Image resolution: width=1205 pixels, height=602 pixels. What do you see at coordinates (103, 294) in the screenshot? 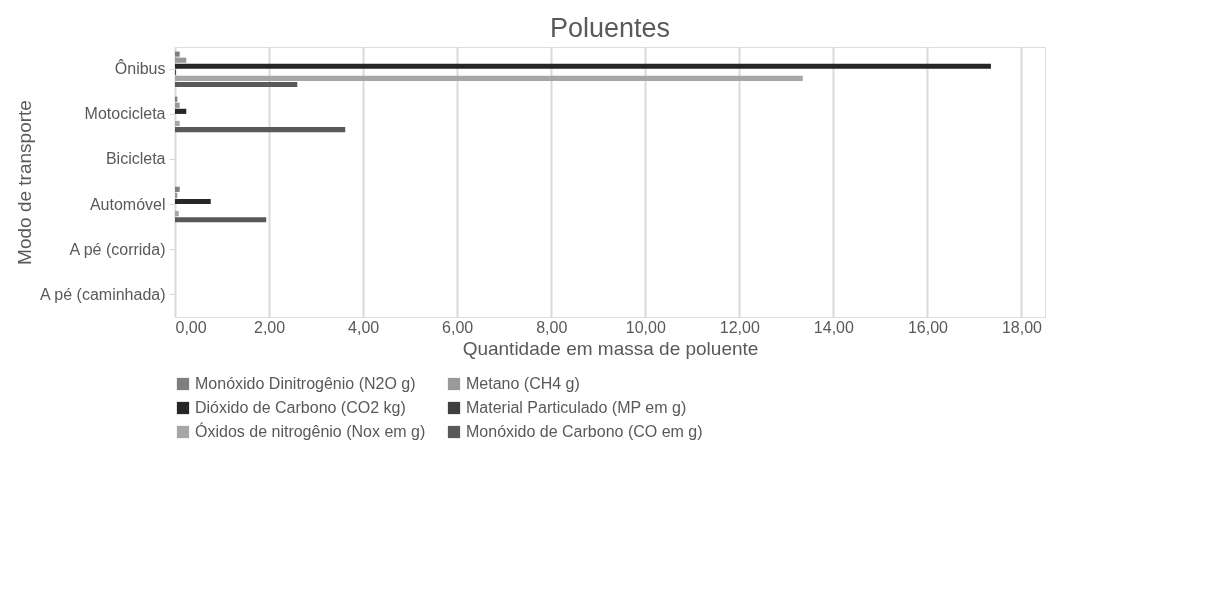
I see `y-tick-label: A pé (caminhada)` at bounding box center [103, 294].